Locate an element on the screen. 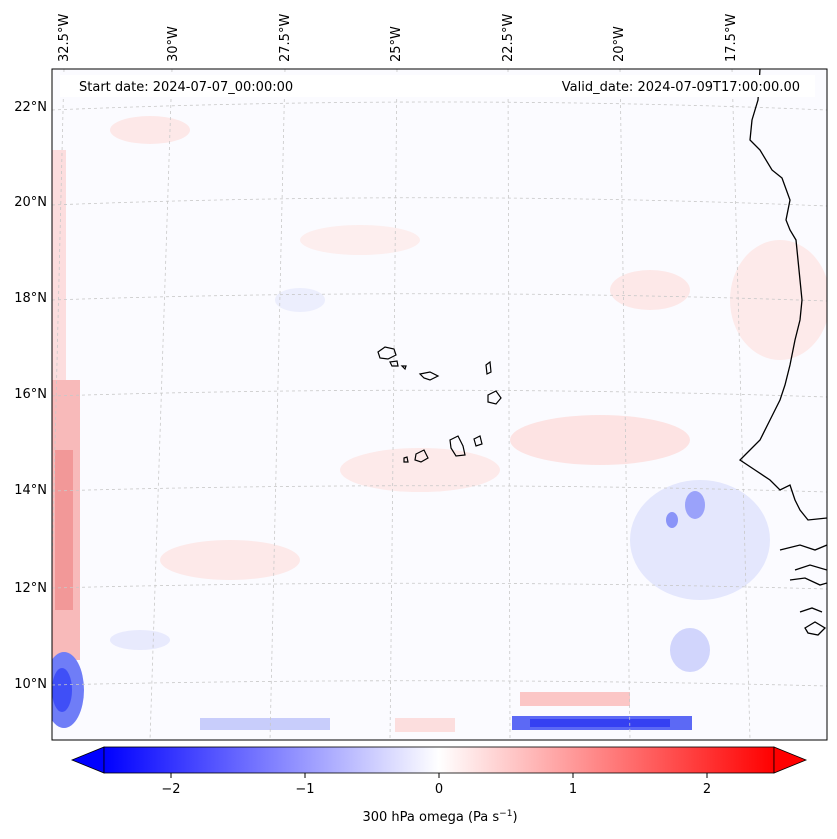 Image resolution: width=837 pixels, height=839 pixels. valid-date-label: Valid_date: 2024-07-09T17:00:00.00 is located at coordinates (681, 87).